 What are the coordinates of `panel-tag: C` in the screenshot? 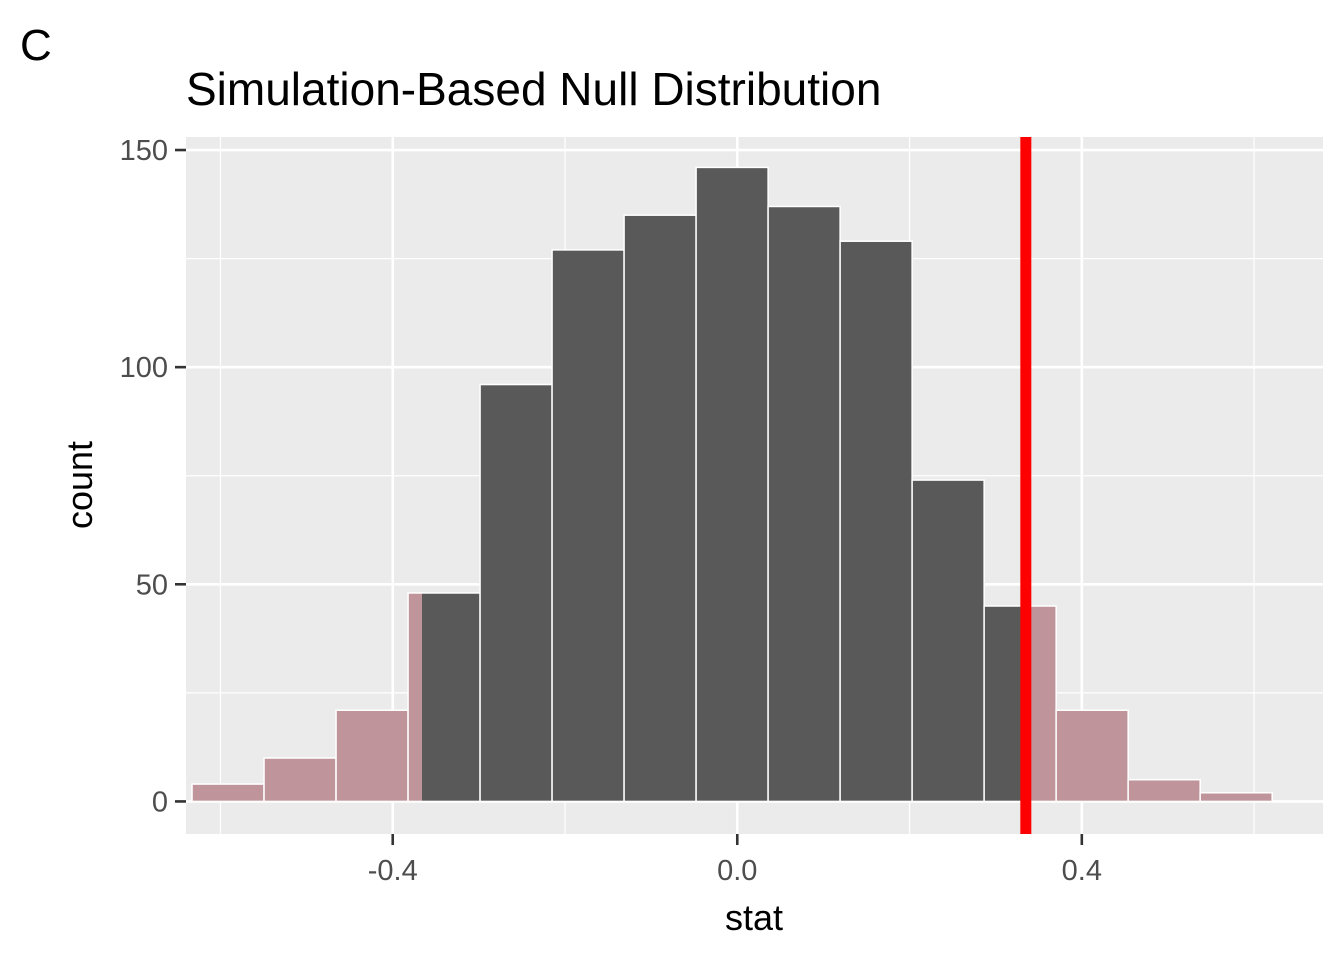 It's located at (36, 45).